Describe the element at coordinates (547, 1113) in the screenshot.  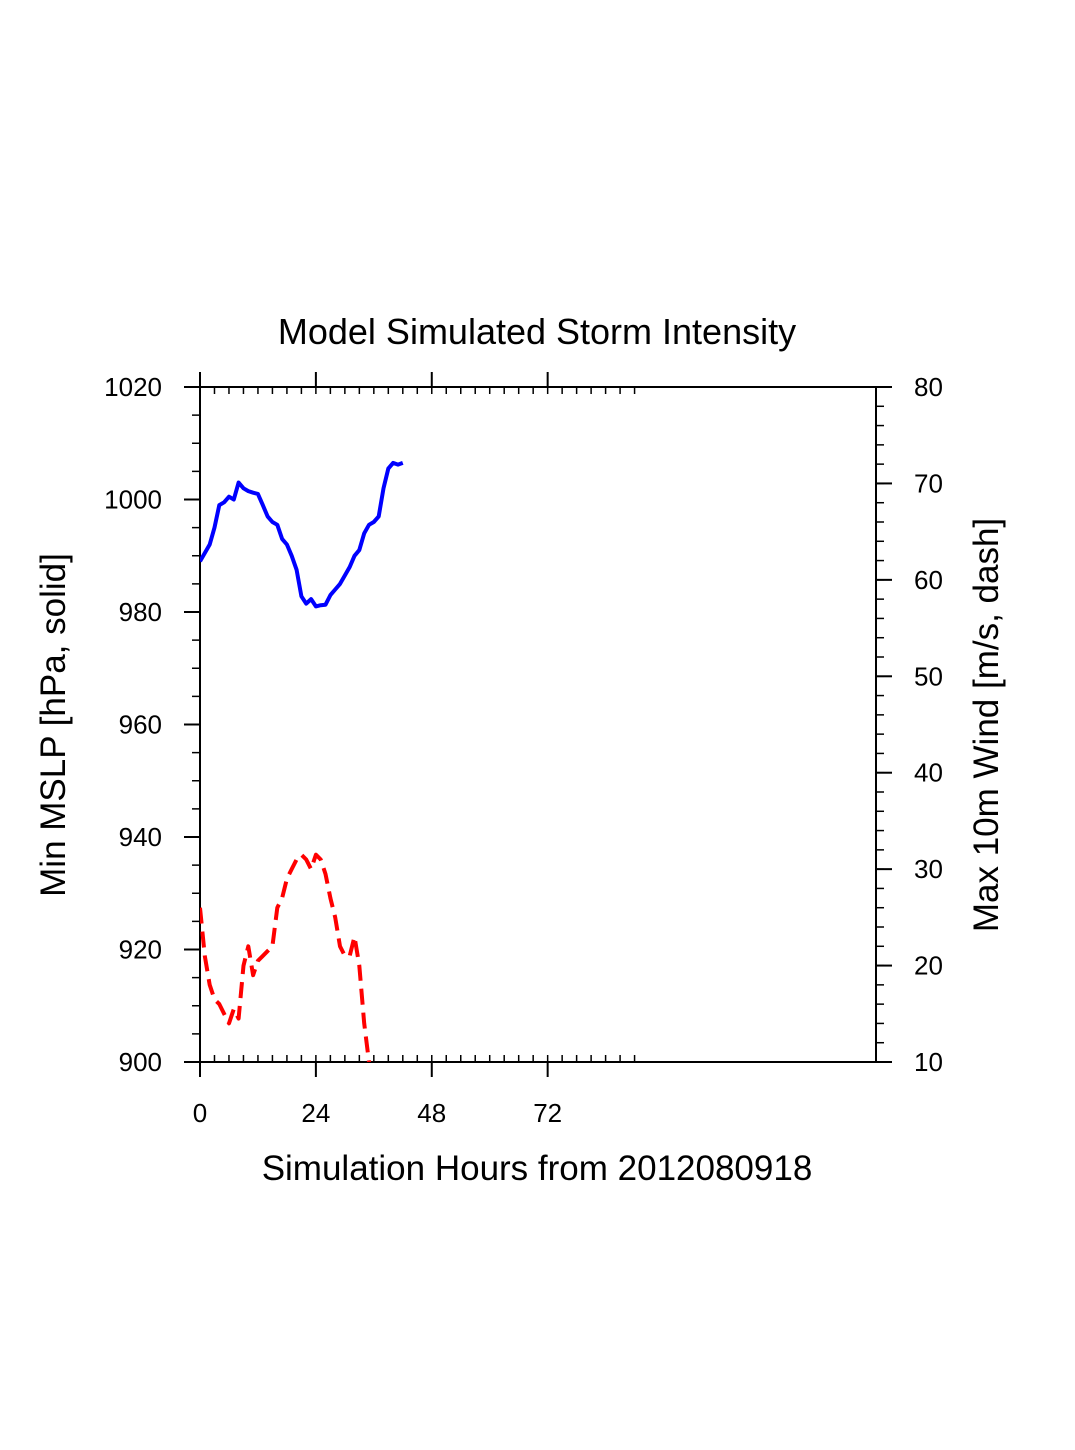
I see `x-tick-label: 72` at that location.